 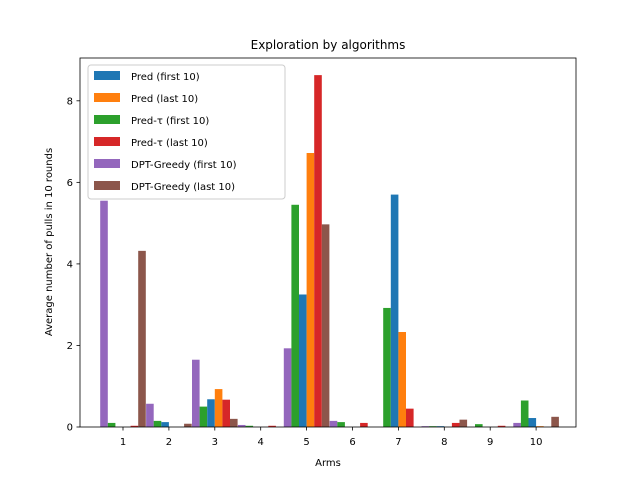 I want to click on y-tick-label: 0, so click(x=70, y=428).